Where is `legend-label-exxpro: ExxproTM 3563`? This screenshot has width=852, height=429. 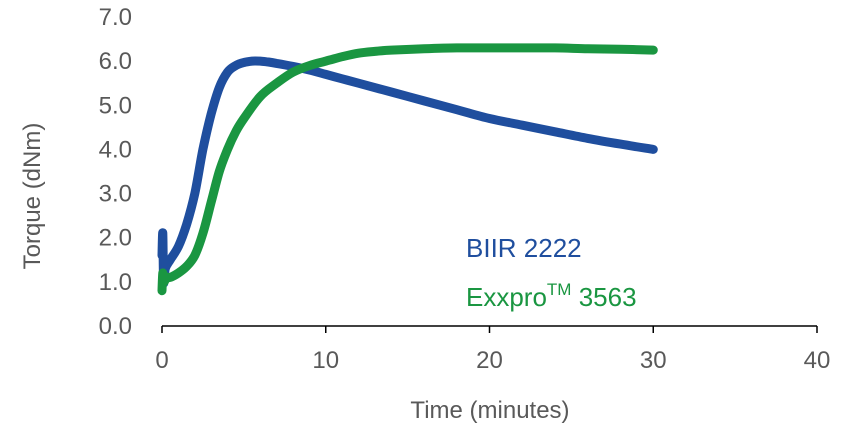 legend-label-exxpro: ExxproTM 3563 is located at coordinates (551, 296).